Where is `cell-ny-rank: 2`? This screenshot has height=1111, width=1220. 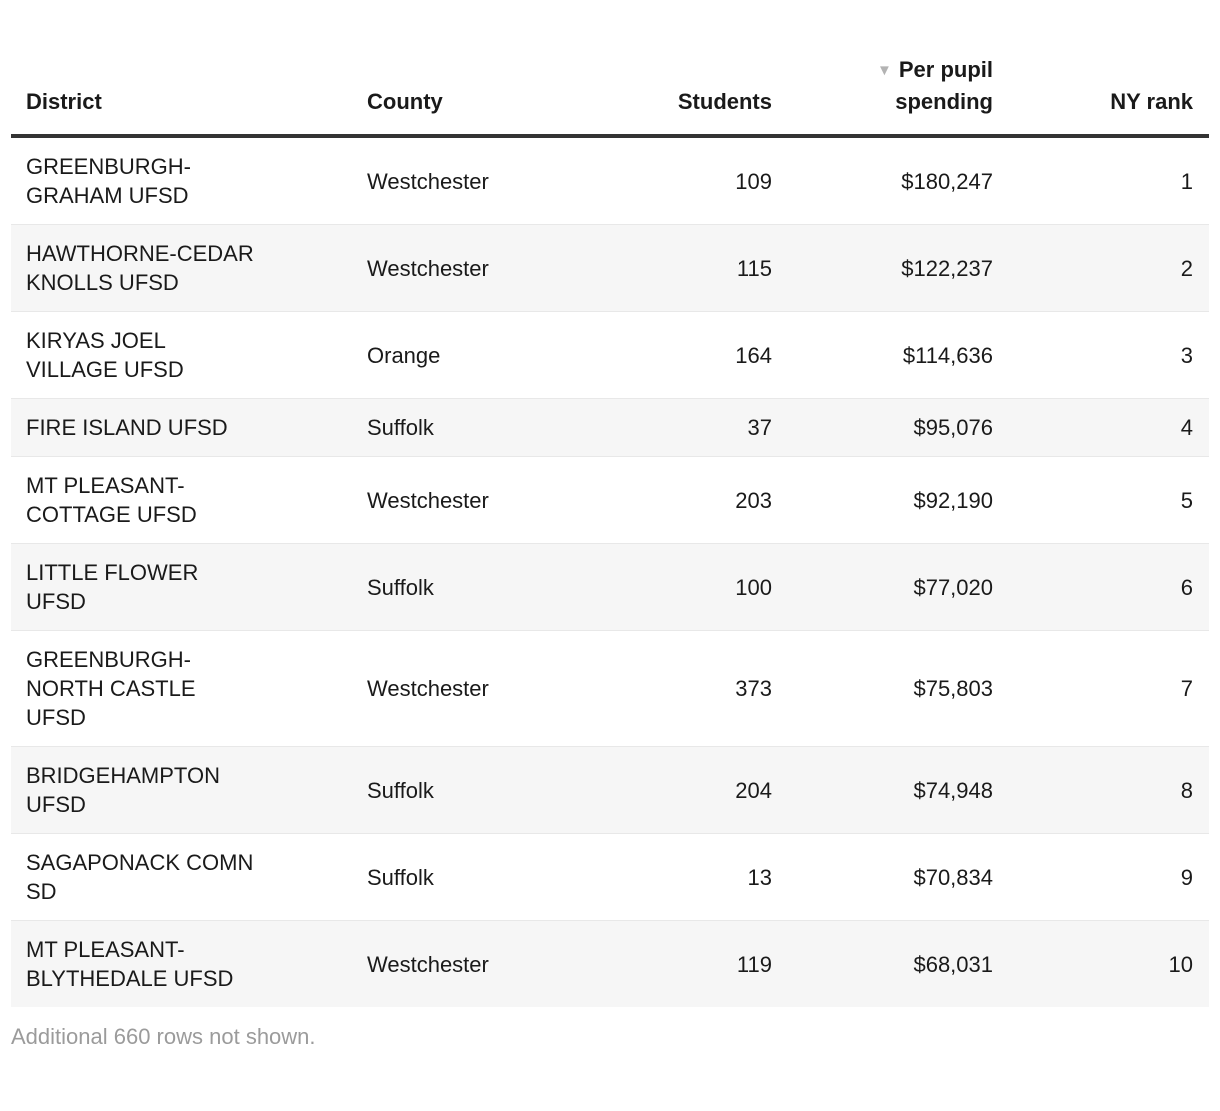
cell-ny-rank: 2 is located at coordinates (1108, 268).